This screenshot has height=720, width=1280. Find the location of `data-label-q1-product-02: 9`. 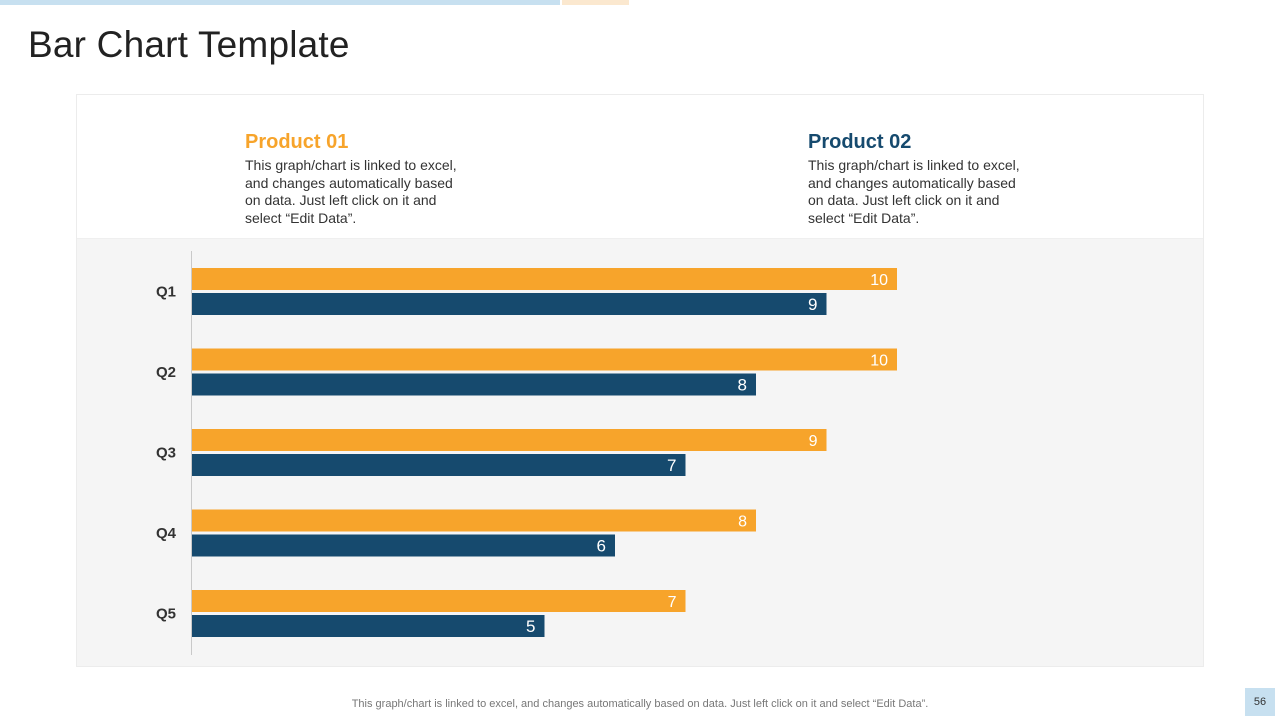

data-label-q1-product-02: 9 is located at coordinates (812, 304).